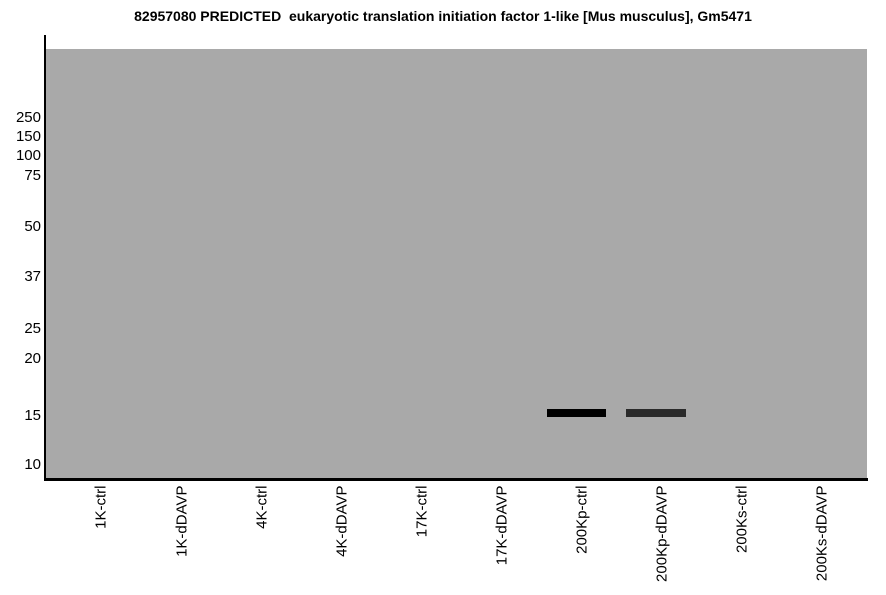  I want to click on lane-label: 200Ks-ctrl, so click(742, 519).